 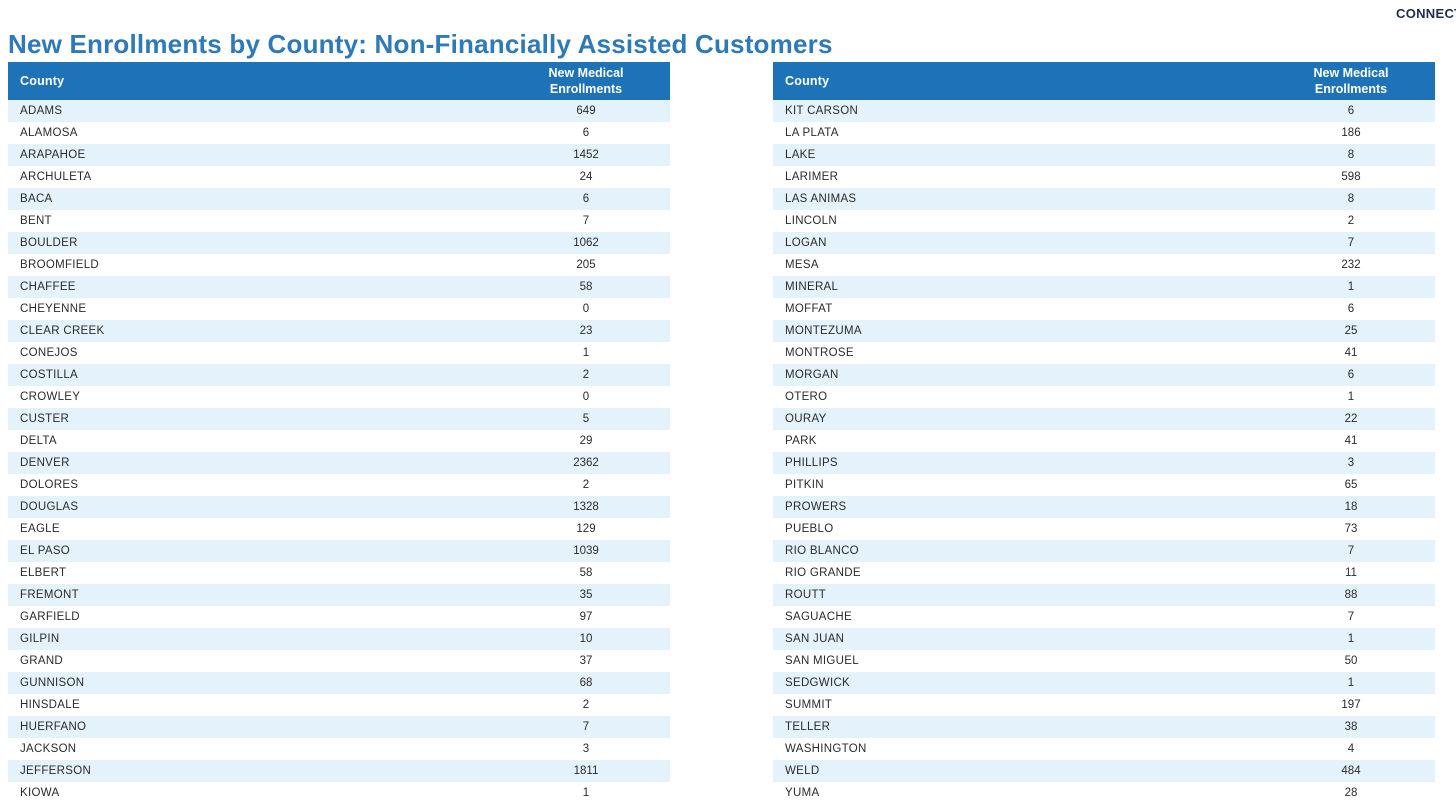 I want to click on table-row: GUNNISON 68, so click(x=339, y=683).